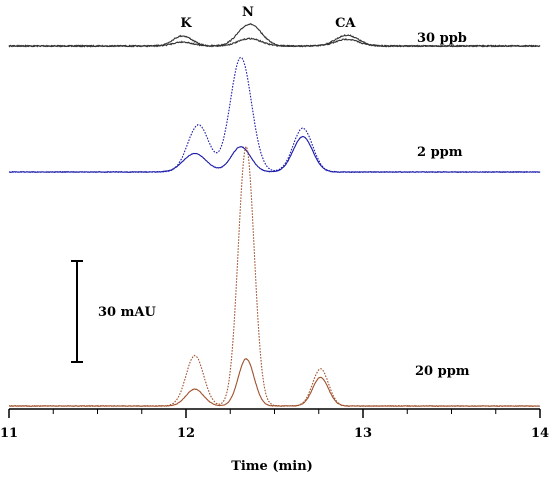  What do you see at coordinates (442, 38) in the screenshot?
I see `trace-label-30ppb: 30 ppb` at bounding box center [442, 38].